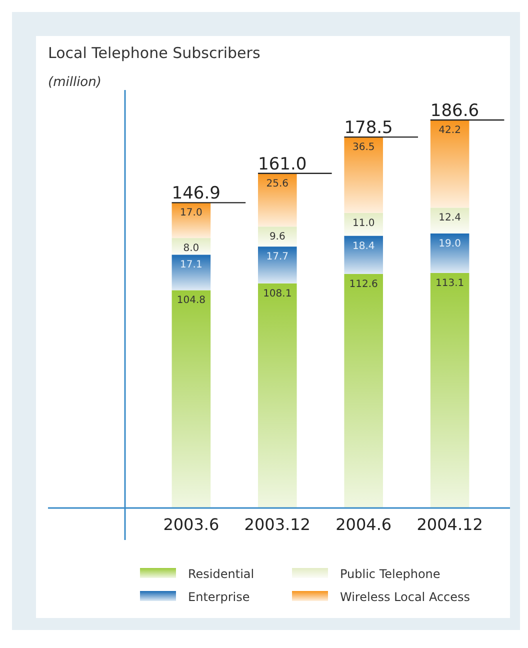 The height and width of the screenshot is (648, 528). Describe the element at coordinates (368, 128) in the screenshot. I see `total-label: 178.5` at that location.